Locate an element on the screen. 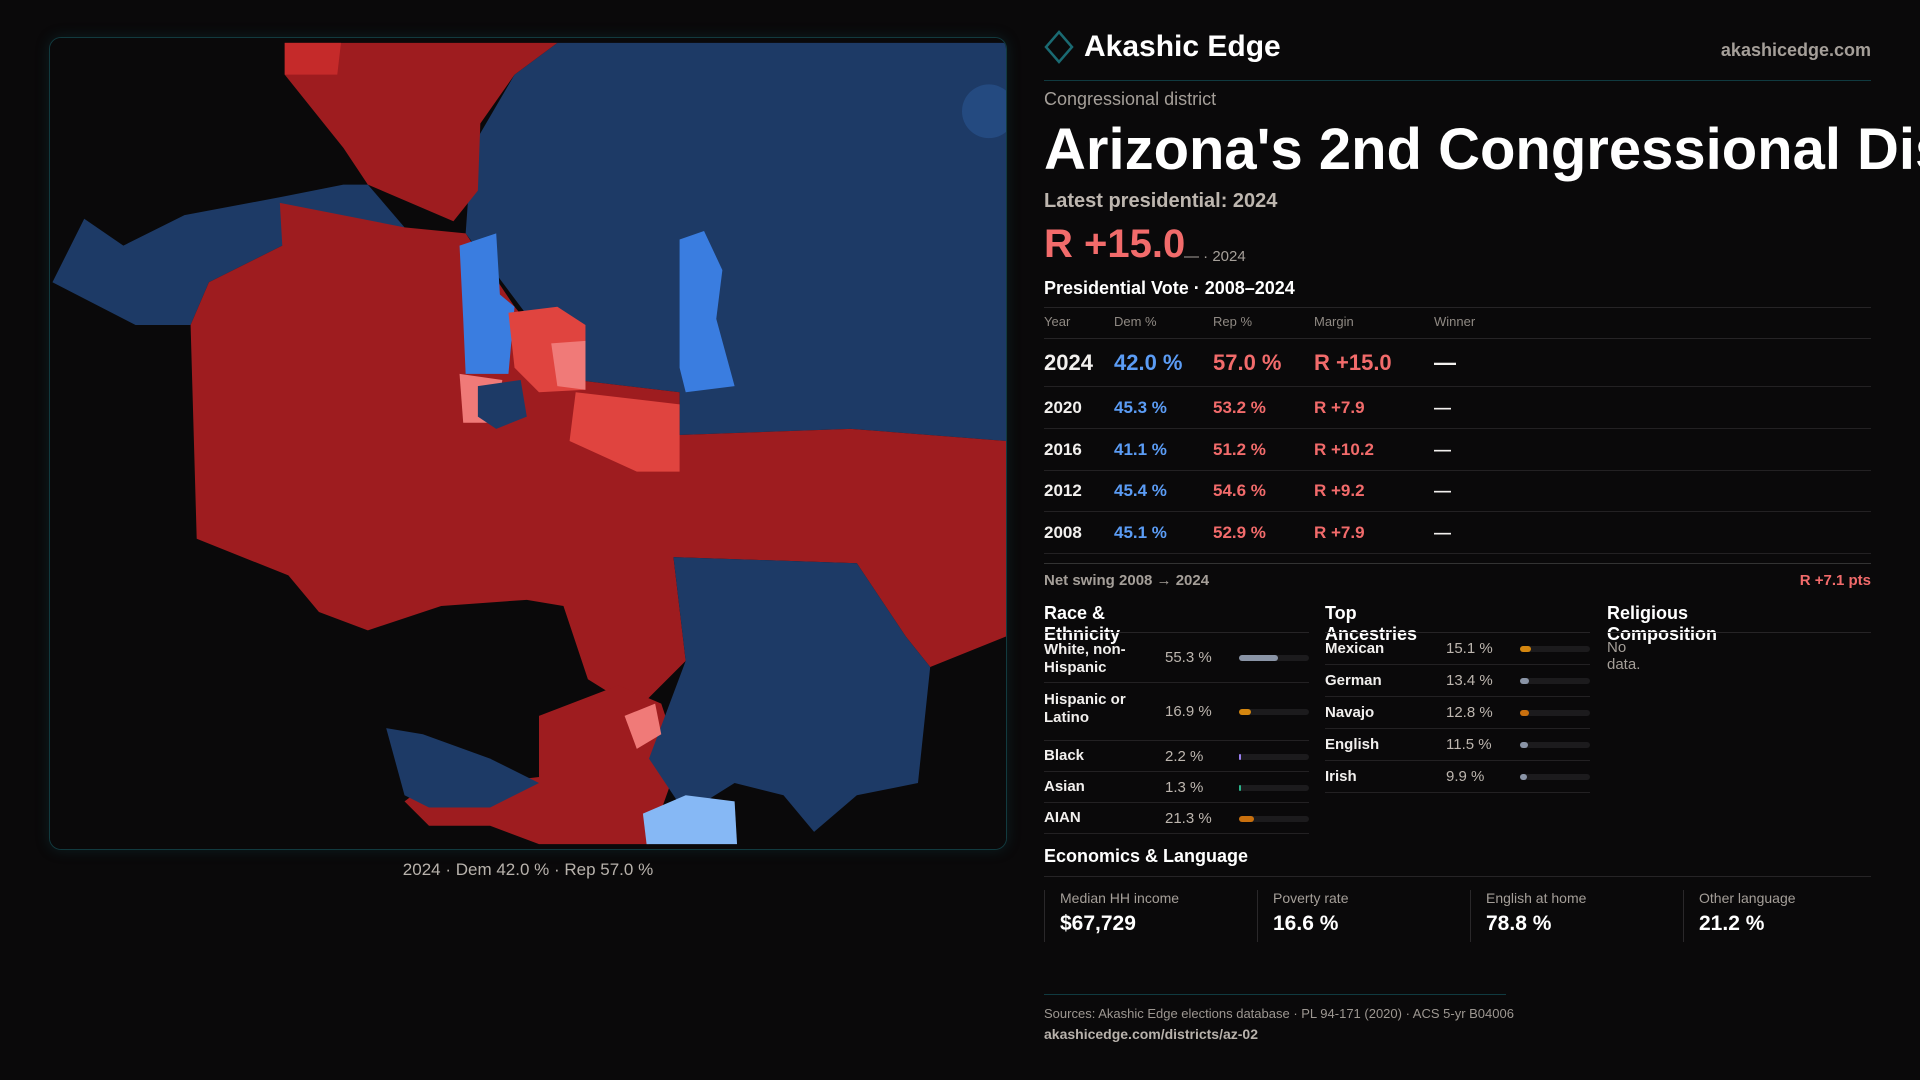  ancestry-label: Irish is located at coordinates (1341, 776).